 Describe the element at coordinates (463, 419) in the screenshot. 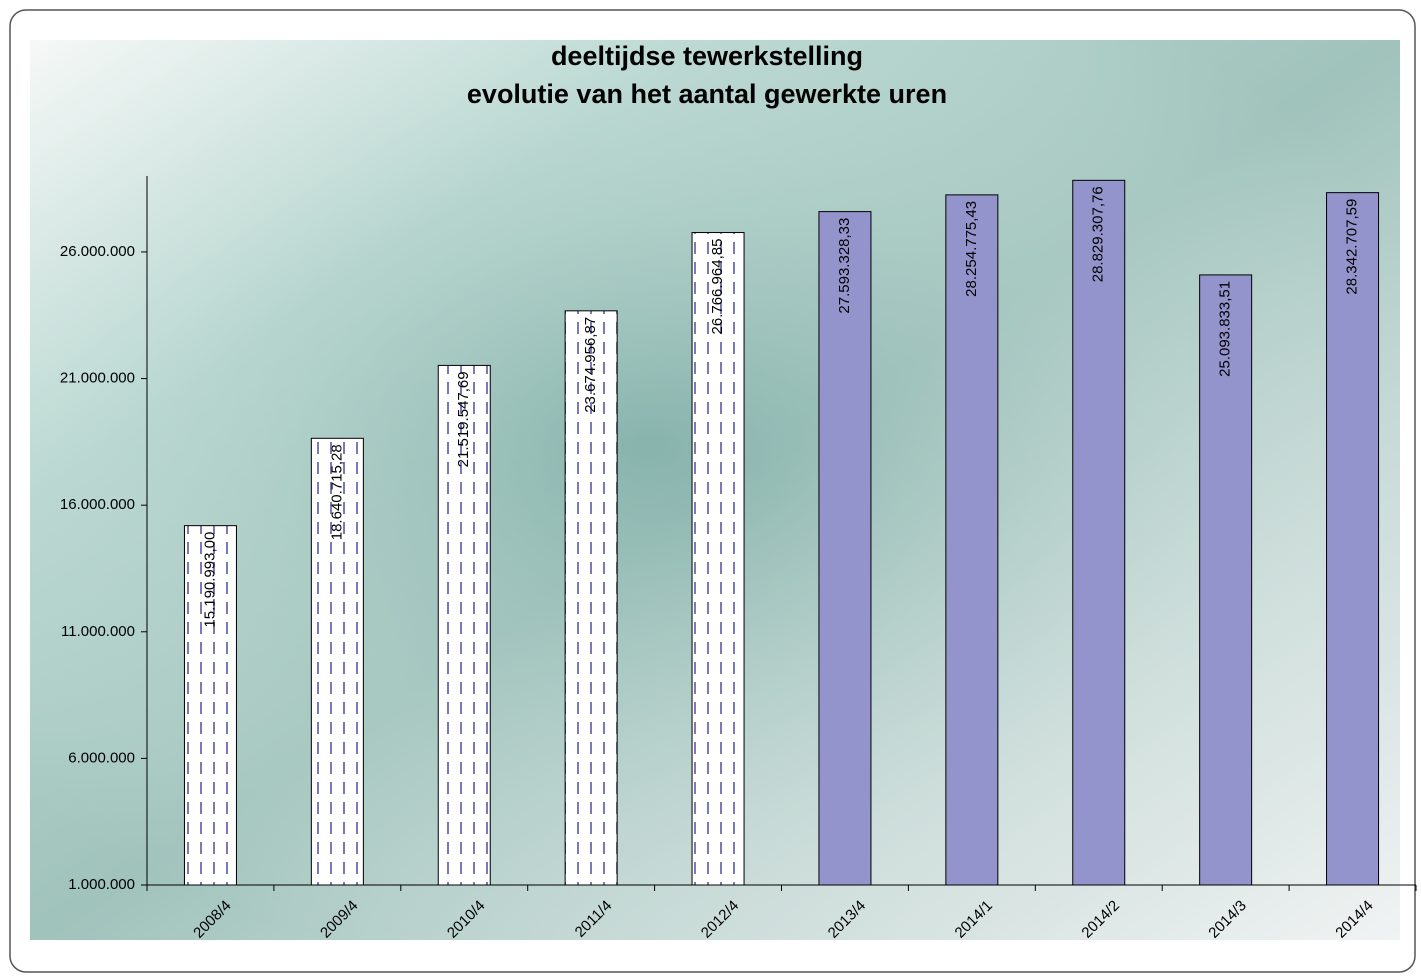

I see `value-label: 21.519.547,69` at that location.